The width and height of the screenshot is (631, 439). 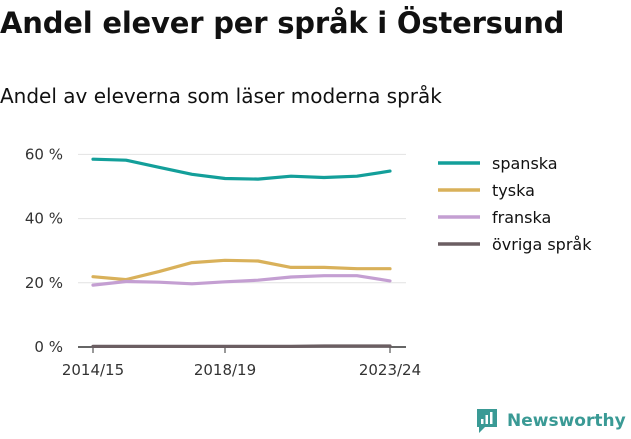 What do you see at coordinates (44, 283) in the screenshot?
I see `y-tick-label: 20 %` at bounding box center [44, 283].